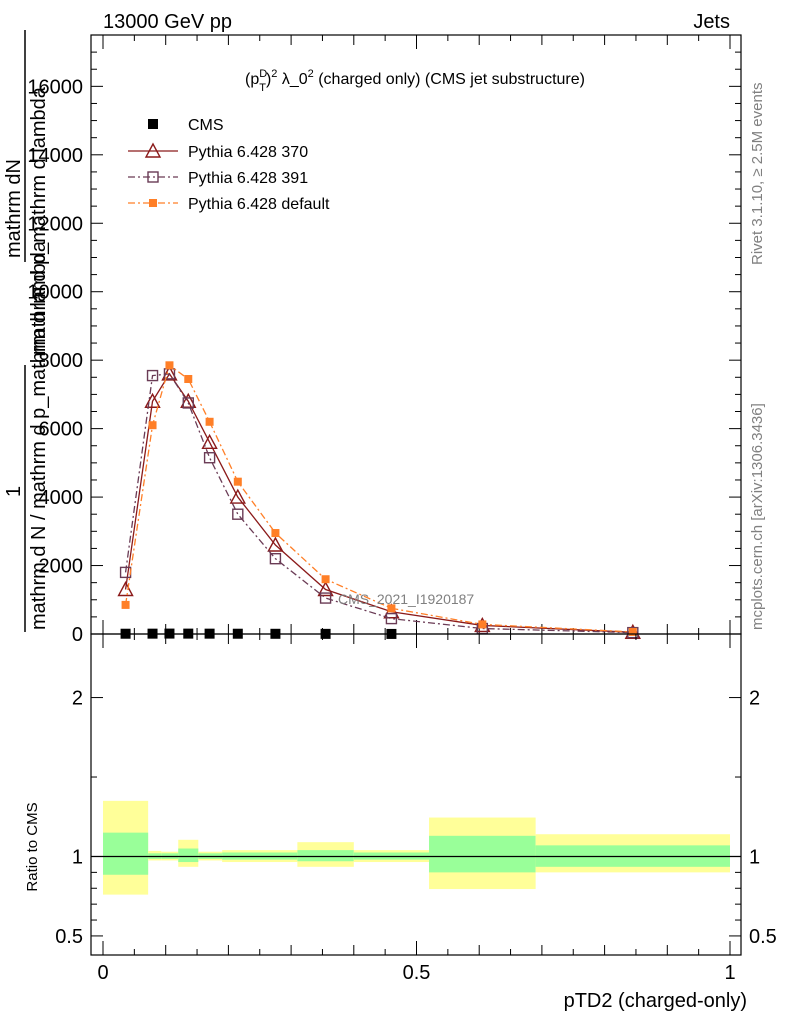 This screenshot has height=1024, width=786. Describe the element at coordinates (14, 491) in the screenshot. I see `y-label-one: 1` at that location.